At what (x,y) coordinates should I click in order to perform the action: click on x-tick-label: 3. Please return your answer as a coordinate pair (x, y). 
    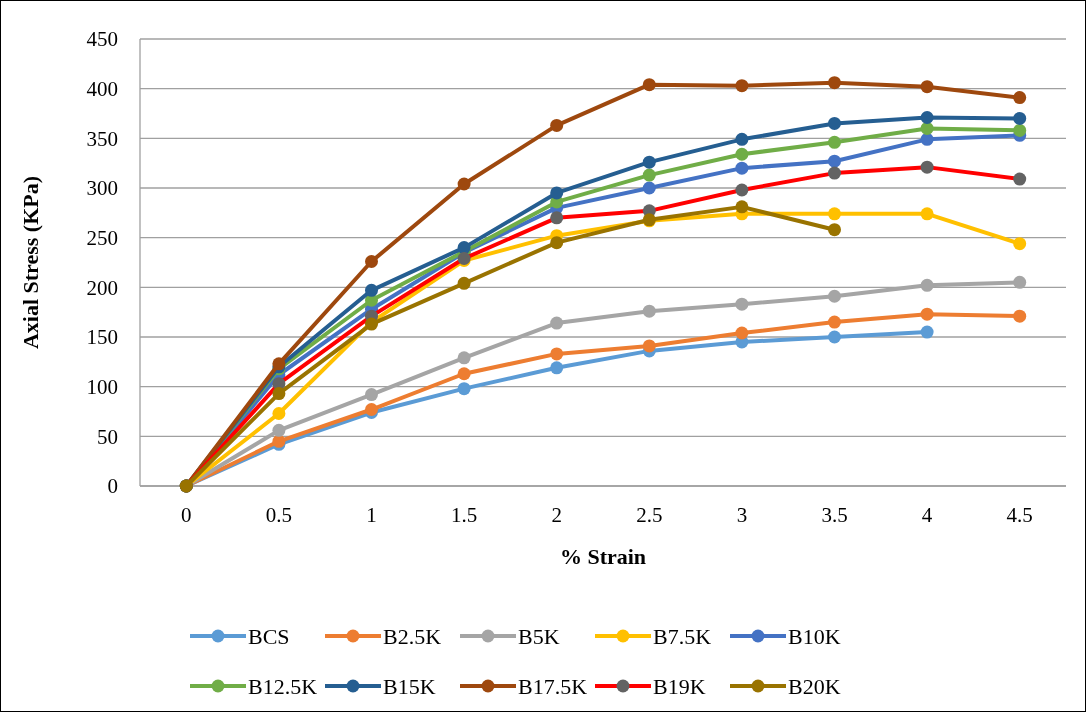
    Looking at the image, I should click on (742, 515).